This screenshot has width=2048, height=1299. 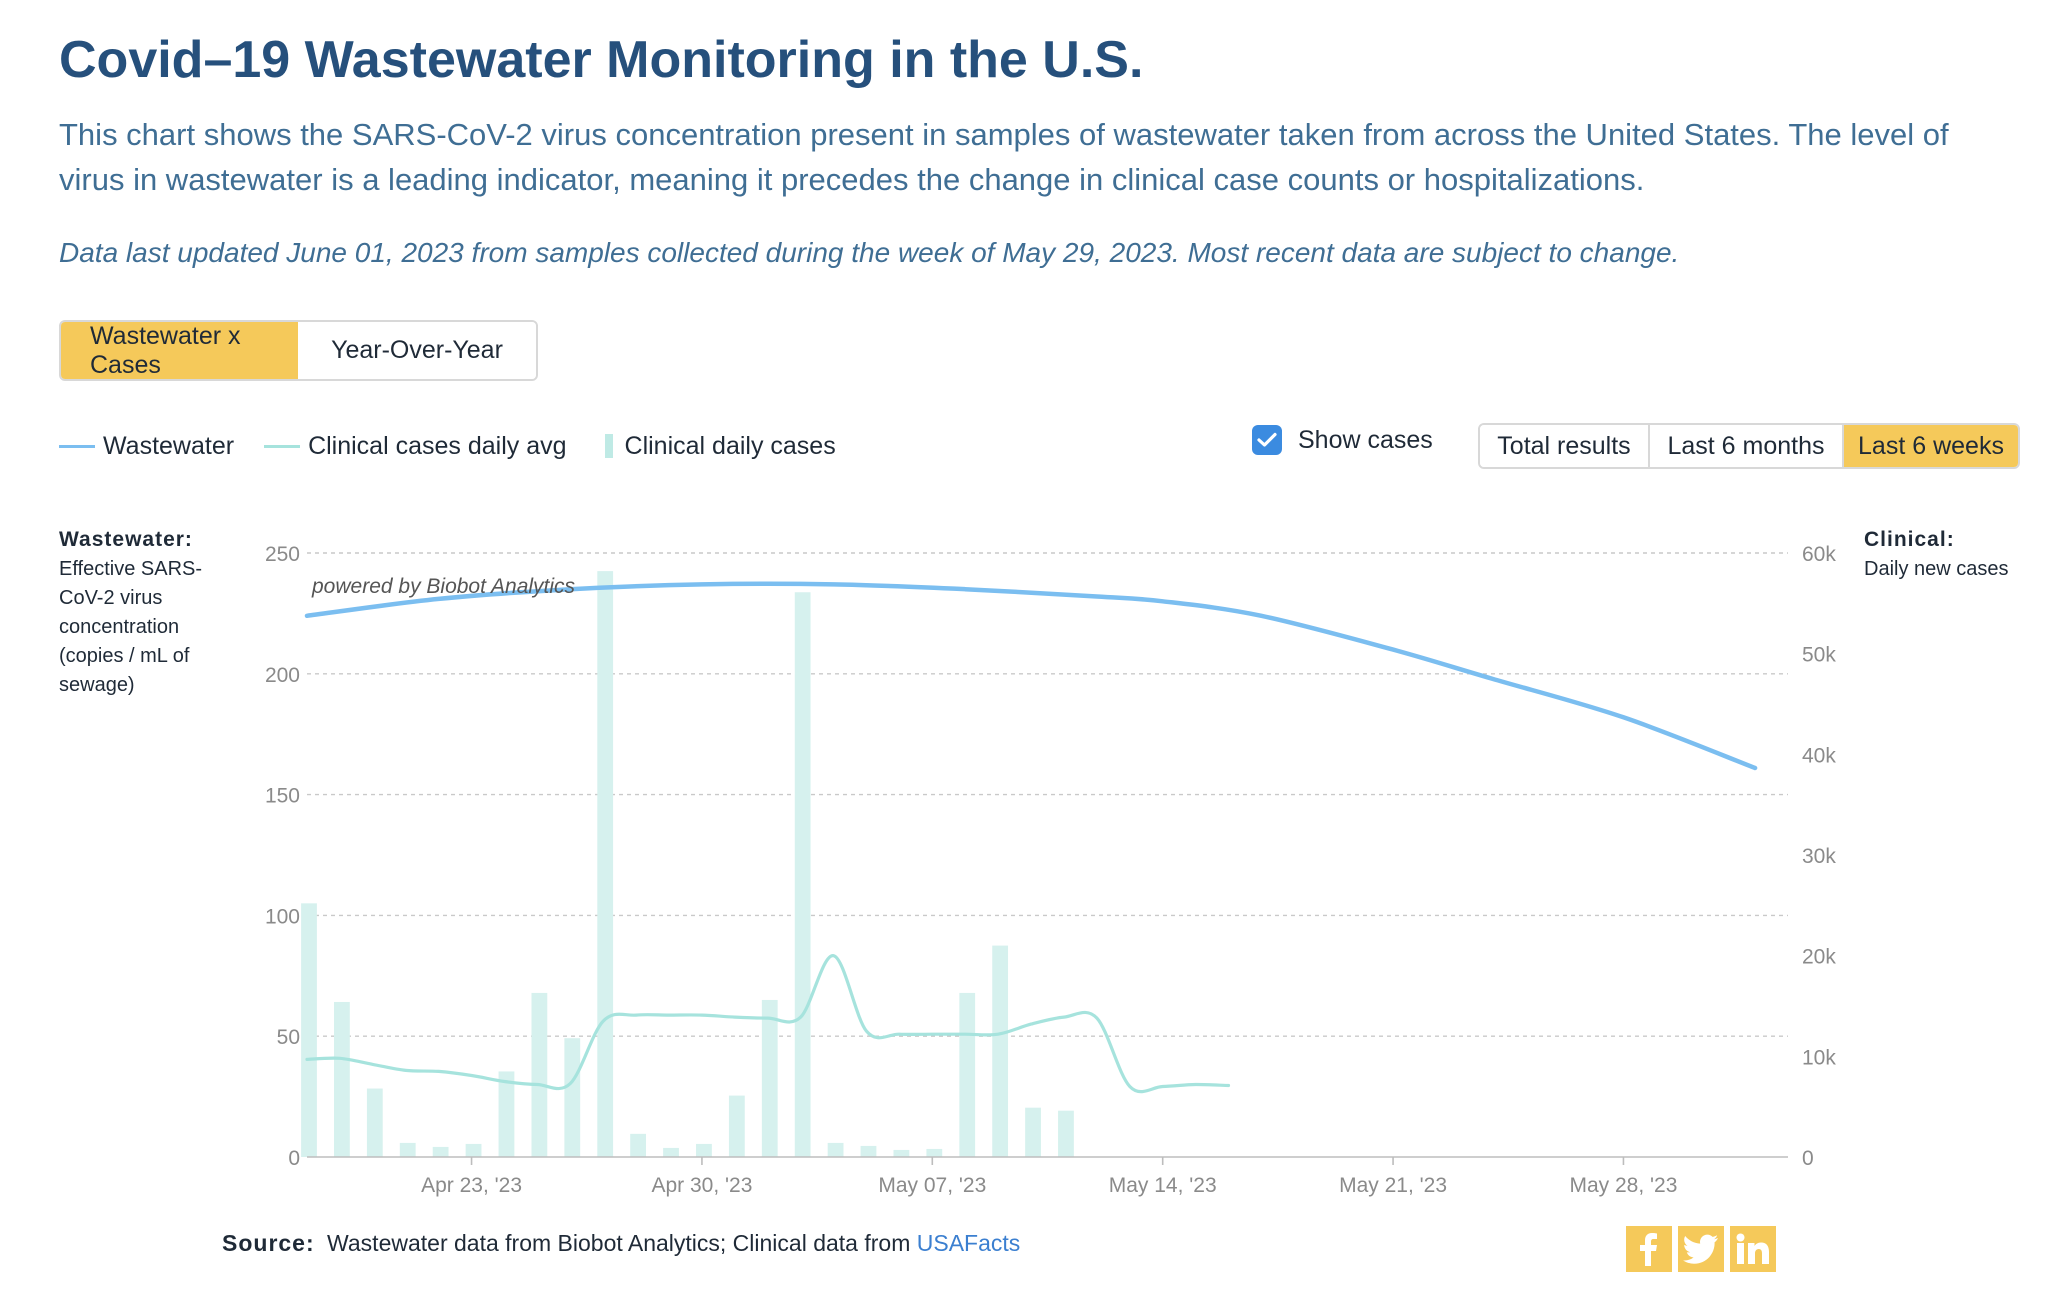 I want to click on legend-item-daily-cases: Clinical daily cases, so click(x=716, y=446).